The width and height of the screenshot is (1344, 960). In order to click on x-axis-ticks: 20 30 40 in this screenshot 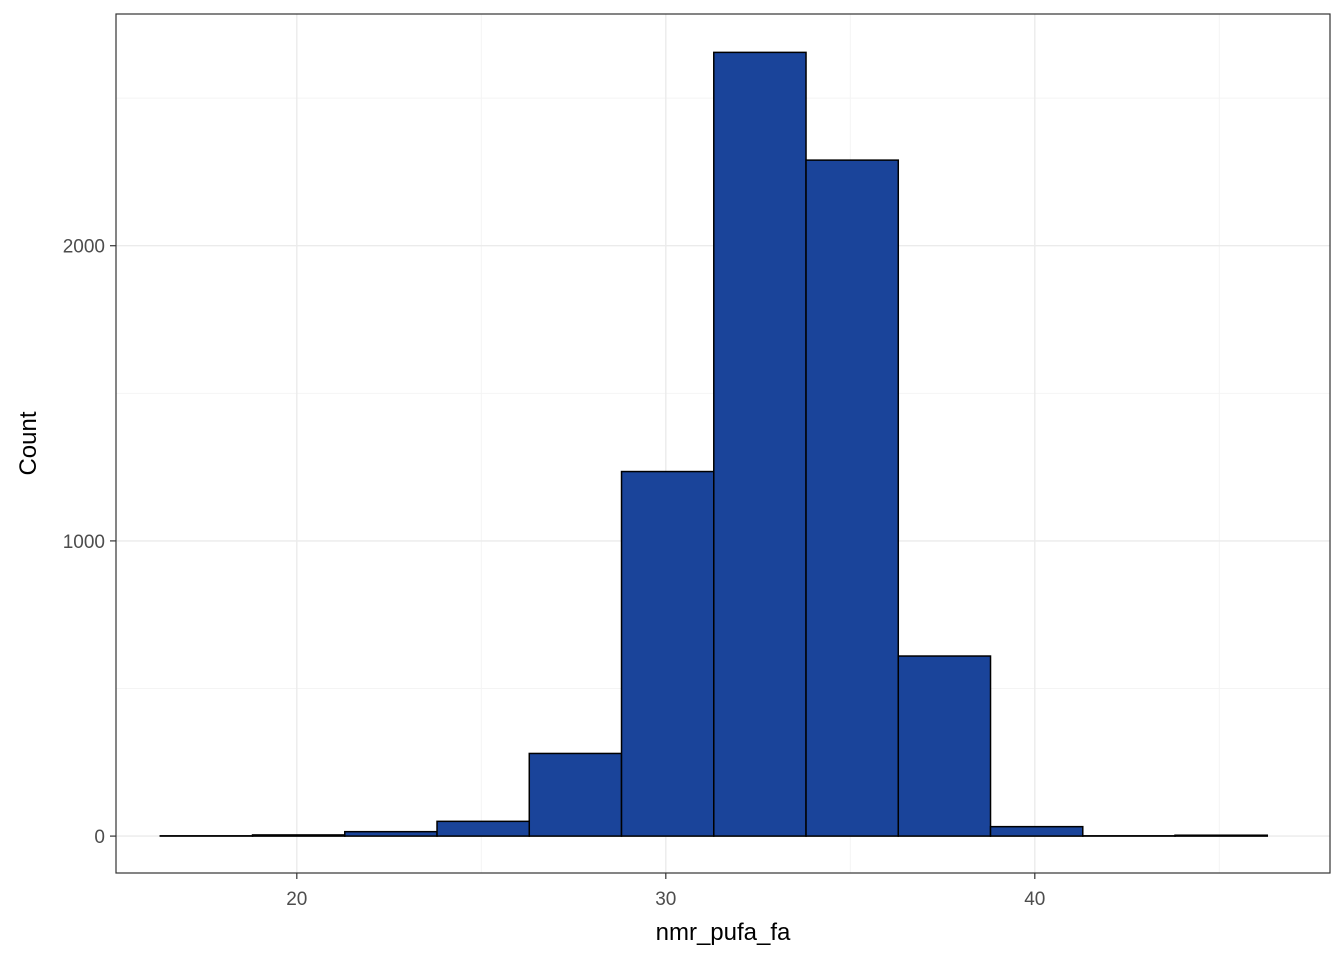, I will do `click(665, 891)`.